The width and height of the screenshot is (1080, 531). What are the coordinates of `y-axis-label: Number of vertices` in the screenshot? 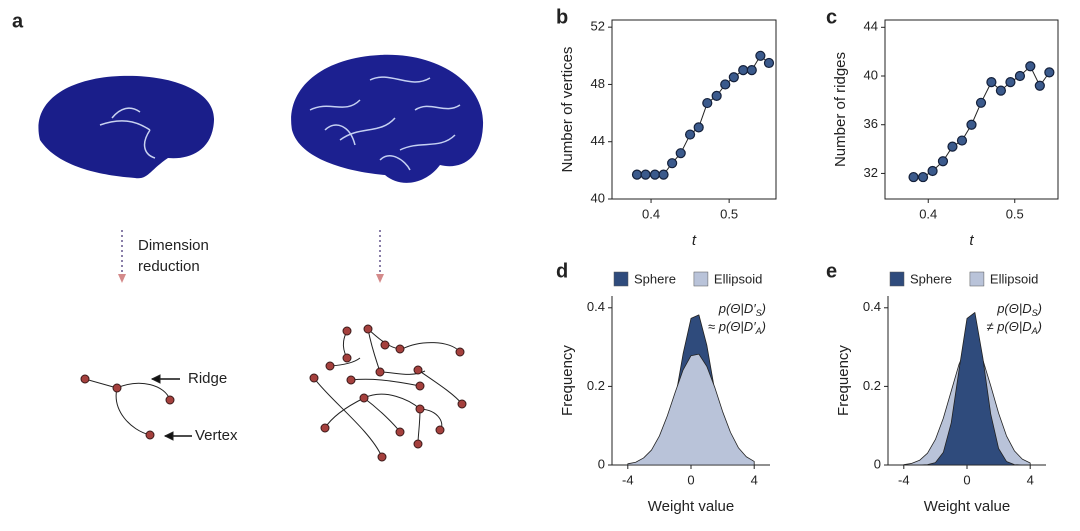 It's located at (567, 110).